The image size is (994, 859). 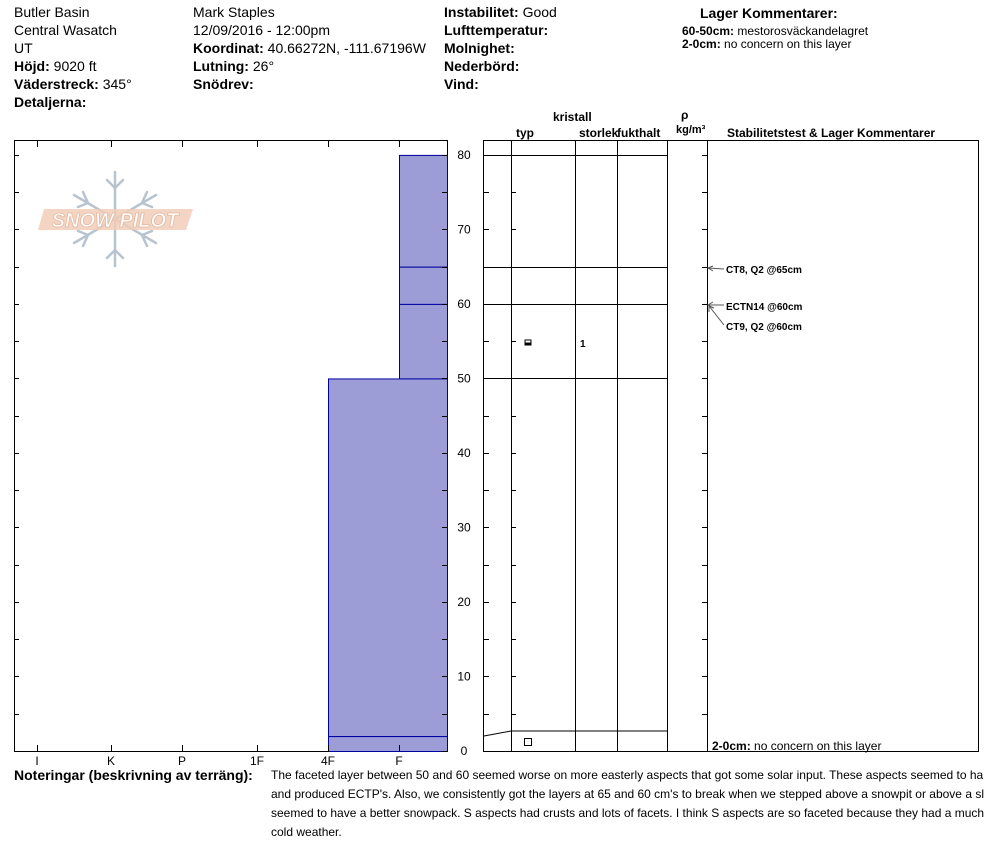 What do you see at coordinates (306, 832) in the screenshot?
I see `notes-line: cold weather.` at bounding box center [306, 832].